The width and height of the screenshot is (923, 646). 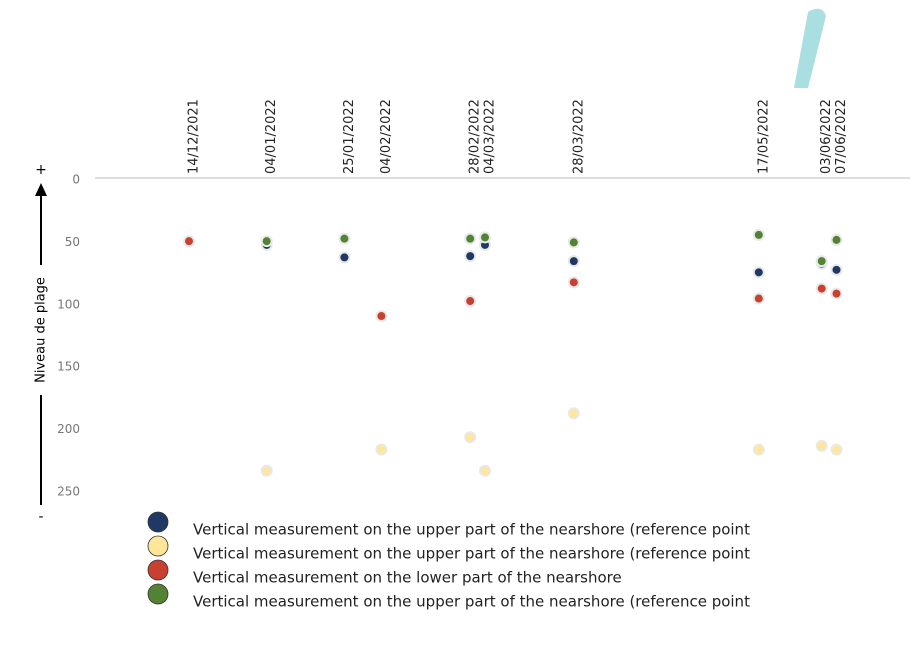 What do you see at coordinates (810, 48) in the screenshot?
I see `decoration` at bounding box center [810, 48].